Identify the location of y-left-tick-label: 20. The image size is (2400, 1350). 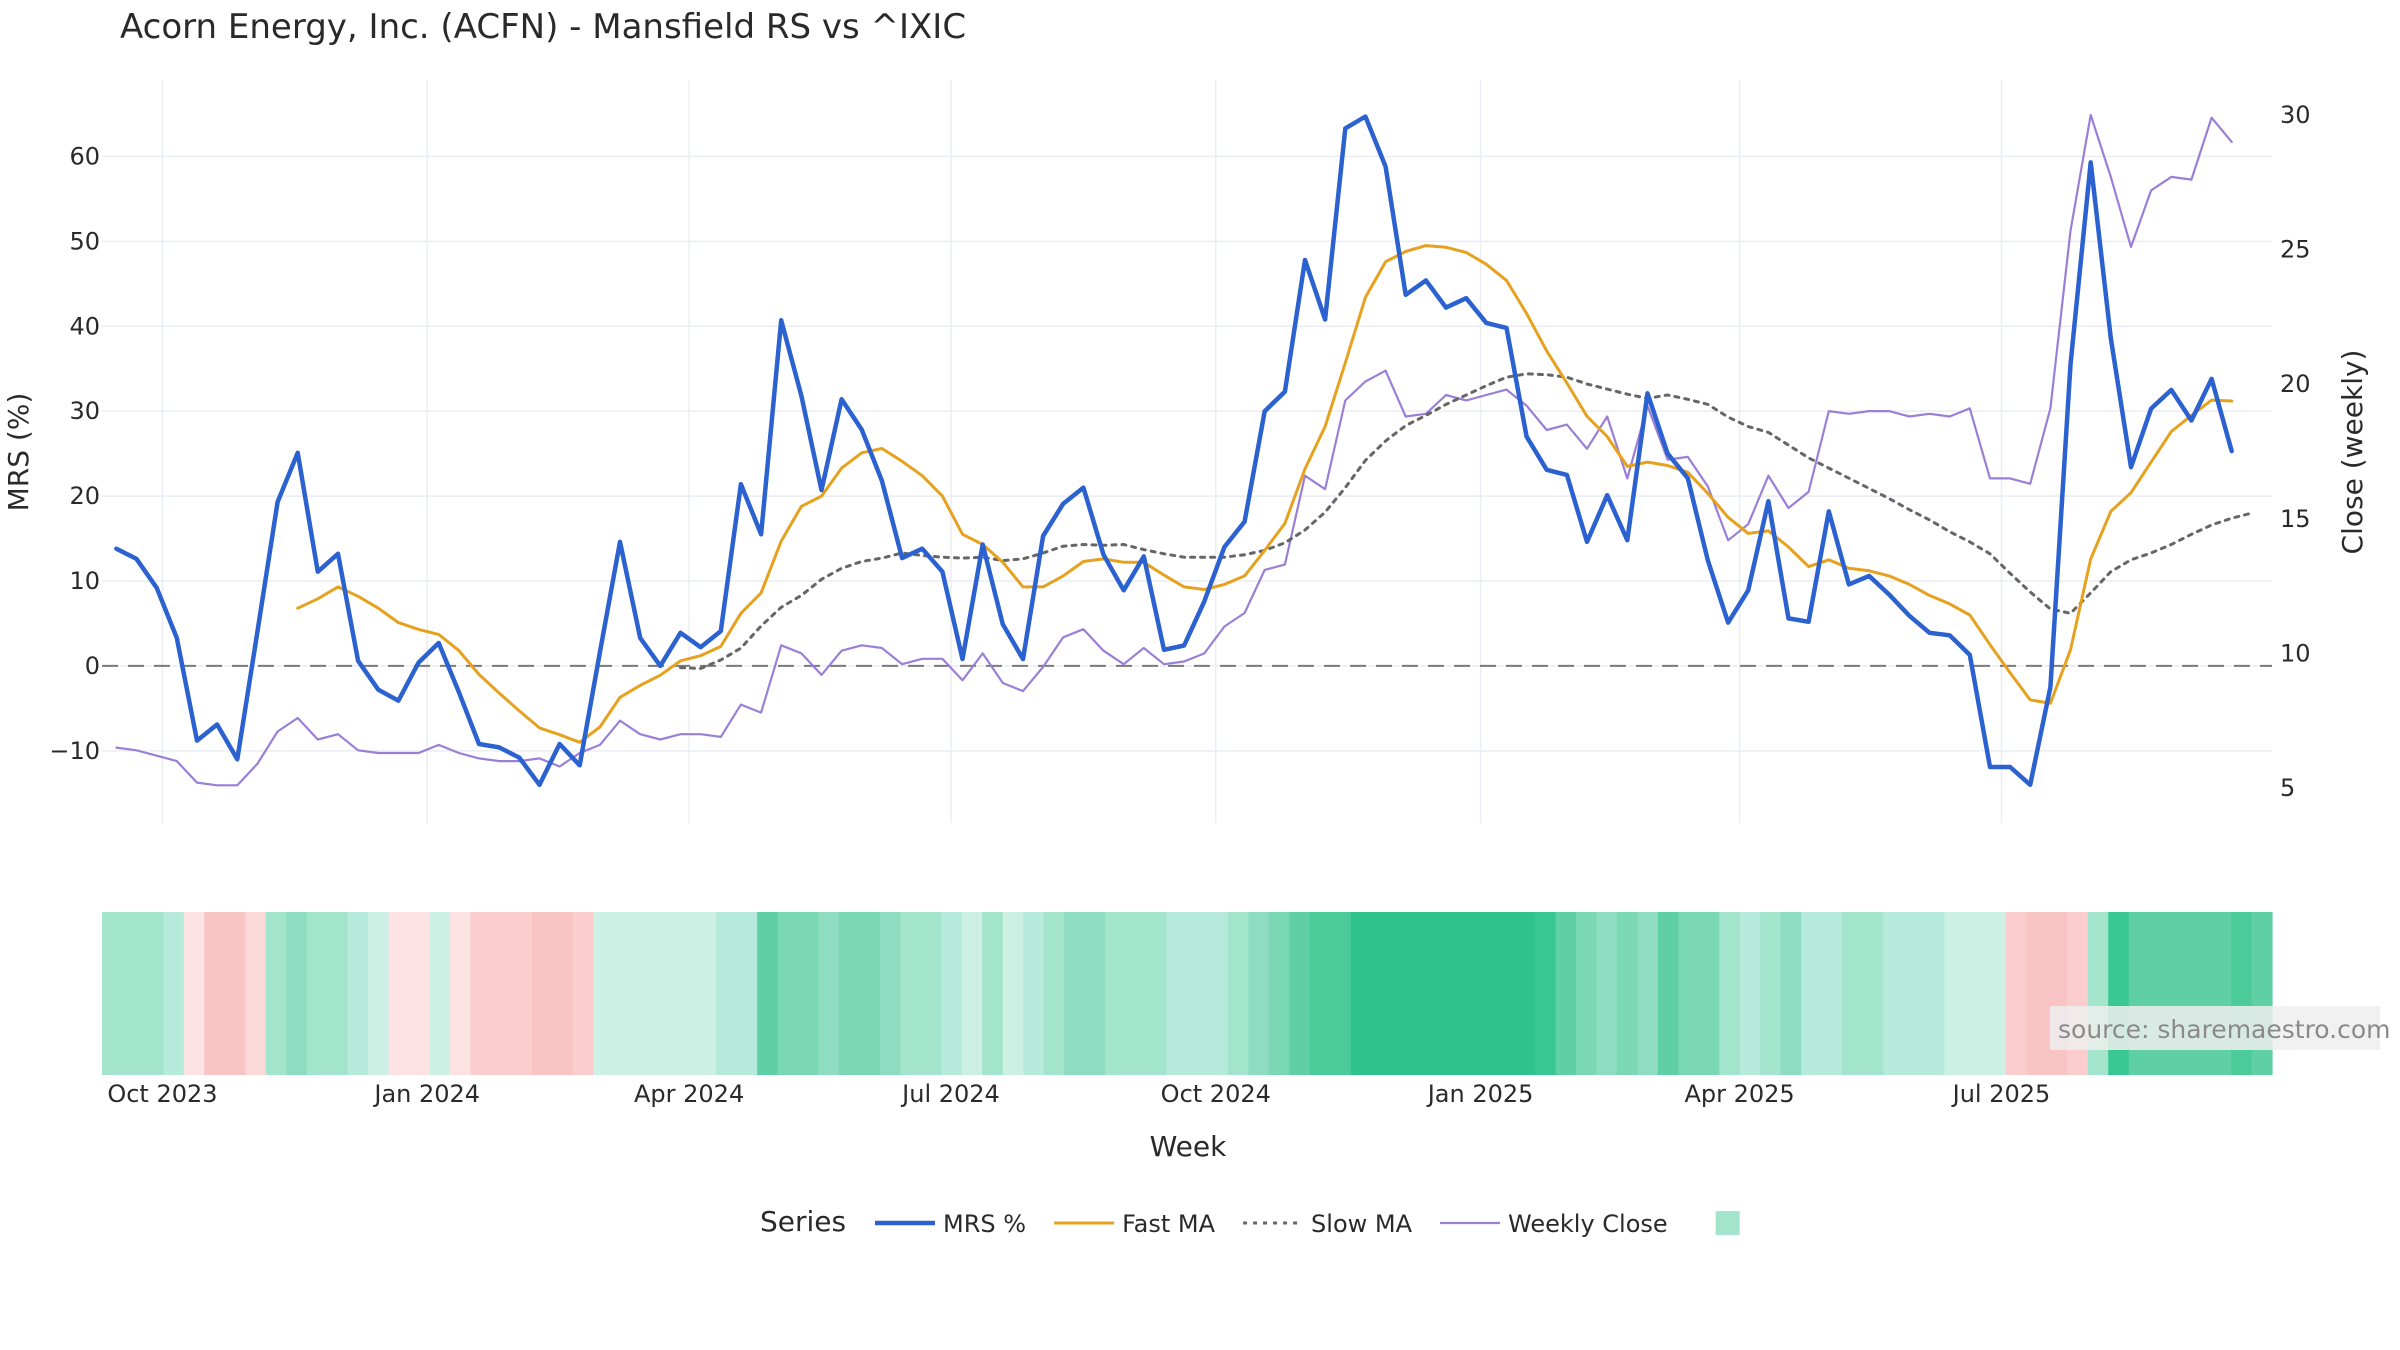
(84, 496).